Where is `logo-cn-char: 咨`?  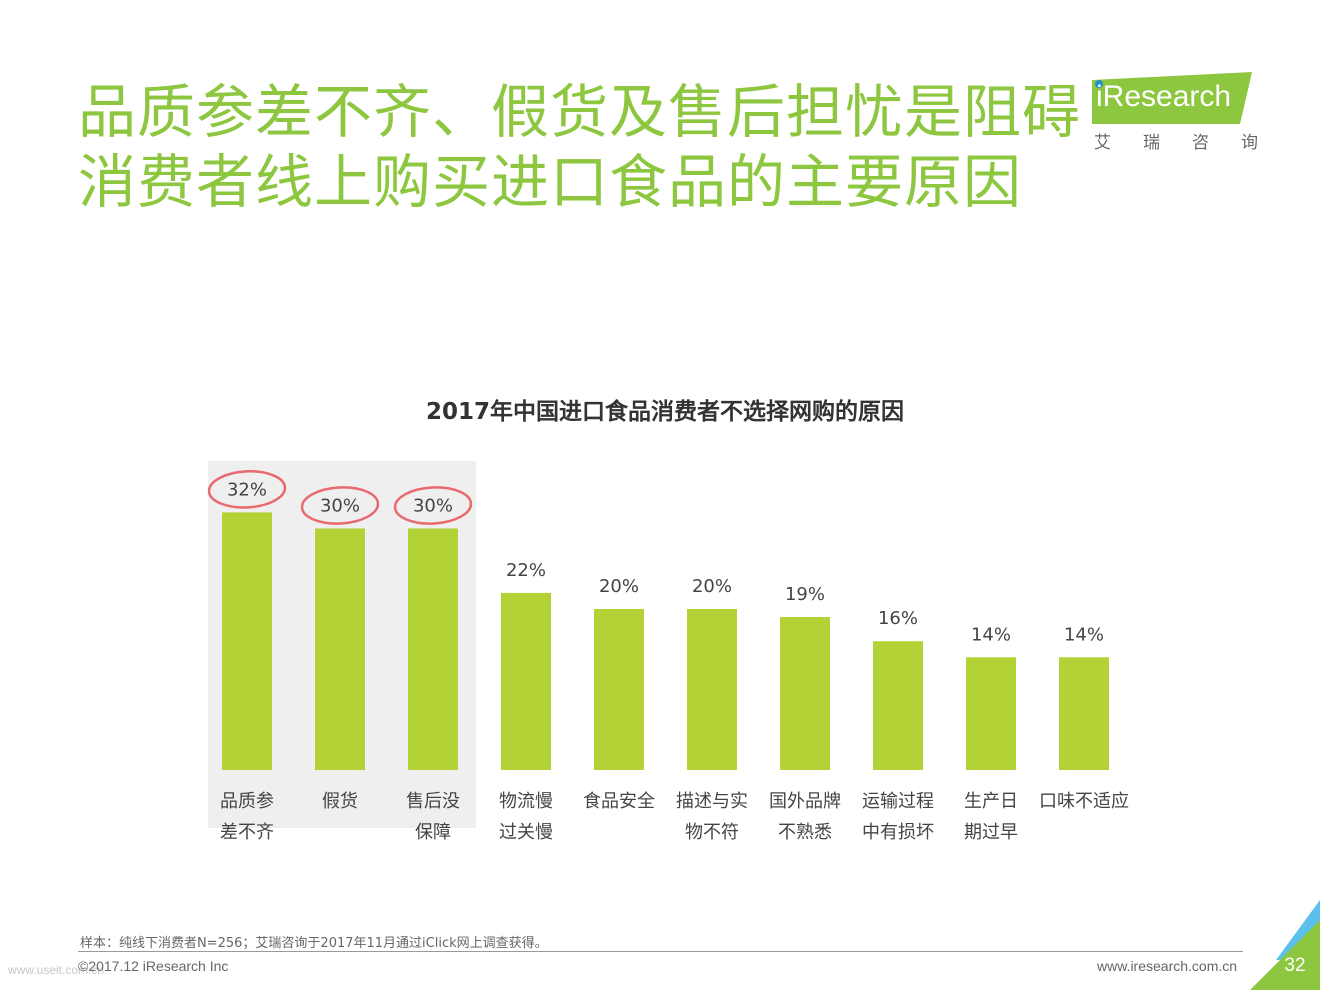 logo-cn-char: 咨 is located at coordinates (1200, 143).